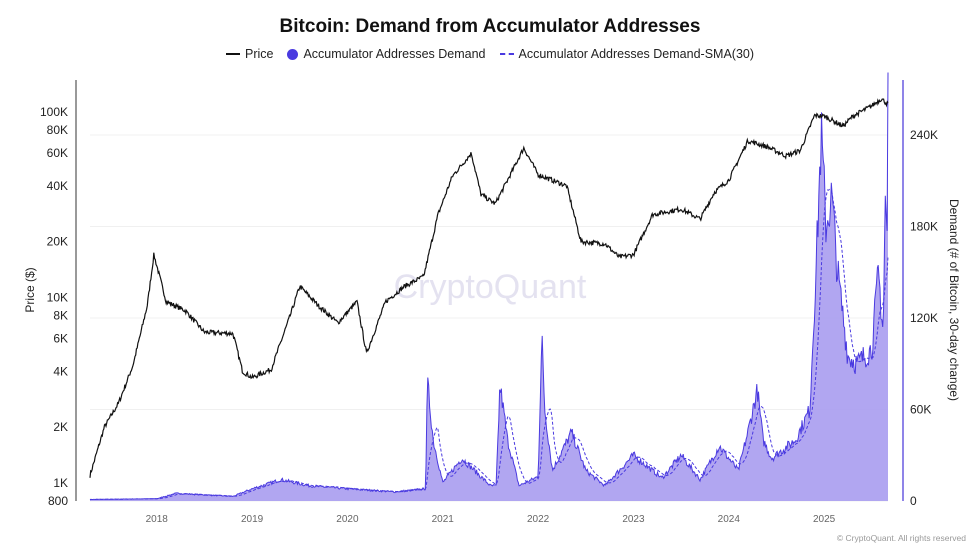 The height and width of the screenshot is (551, 980). Describe the element at coordinates (901, 538) in the screenshot. I see `copyright: © CryptoQuant. All rights reserved` at that location.